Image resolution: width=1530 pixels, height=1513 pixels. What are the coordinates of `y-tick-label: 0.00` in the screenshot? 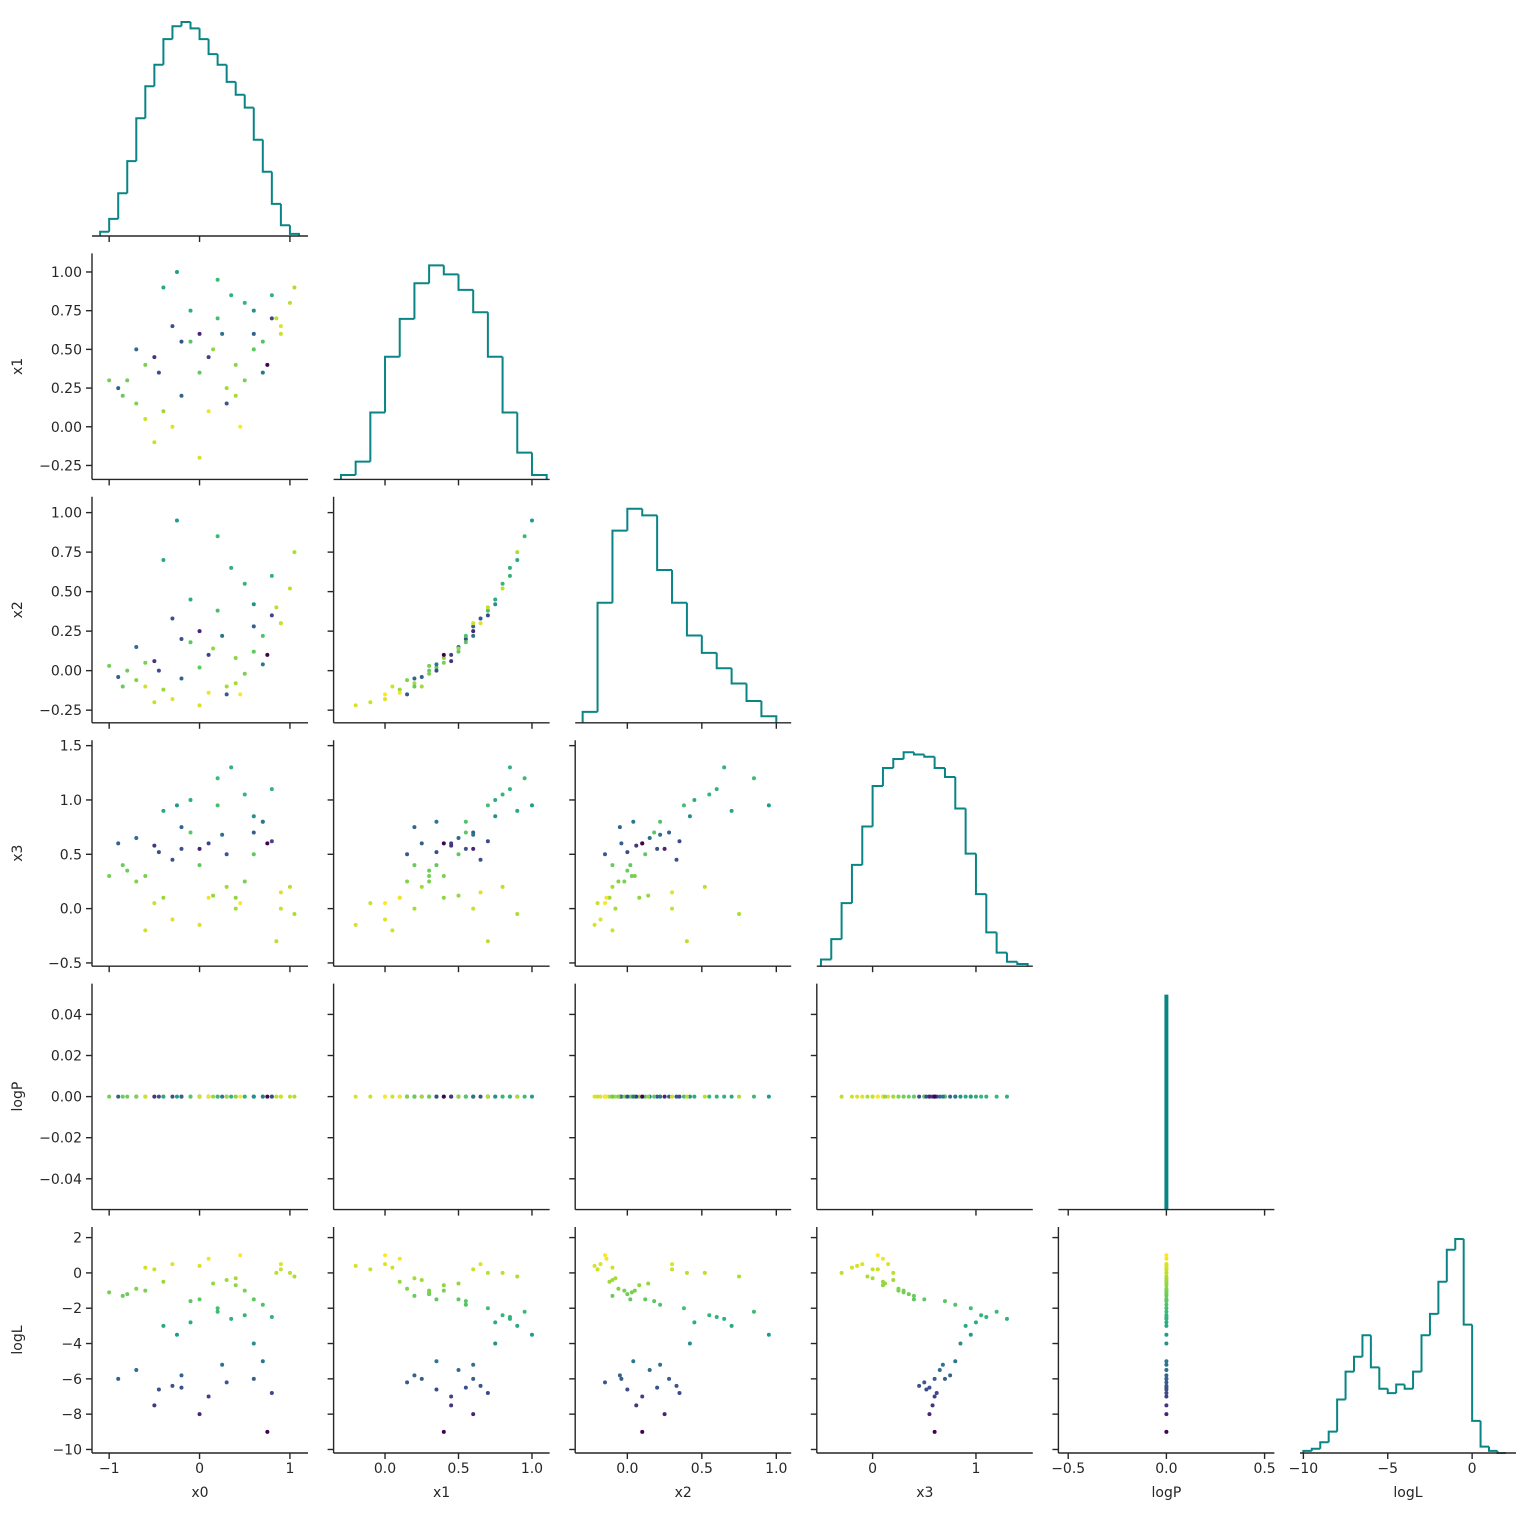 It's located at (66, 428).